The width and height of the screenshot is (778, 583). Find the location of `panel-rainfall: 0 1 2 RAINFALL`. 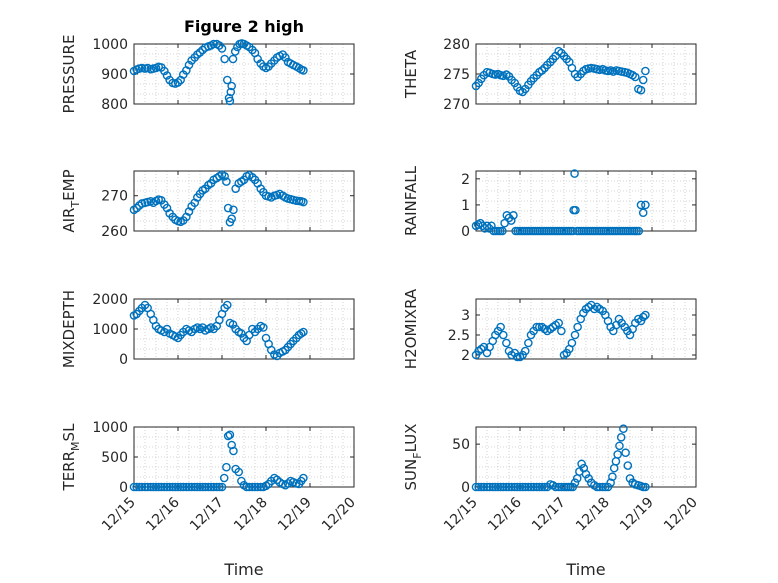

panel-rainfall: 0 1 2 RAINFALL is located at coordinates (549, 202).